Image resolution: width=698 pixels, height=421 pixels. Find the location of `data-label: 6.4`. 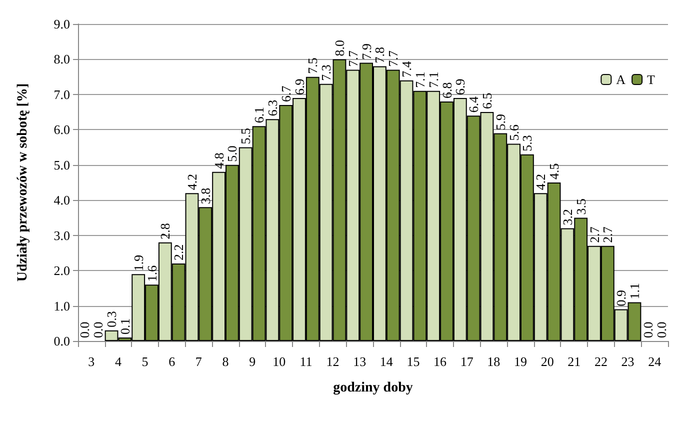

data-label: 6.4 is located at coordinates (474, 104).